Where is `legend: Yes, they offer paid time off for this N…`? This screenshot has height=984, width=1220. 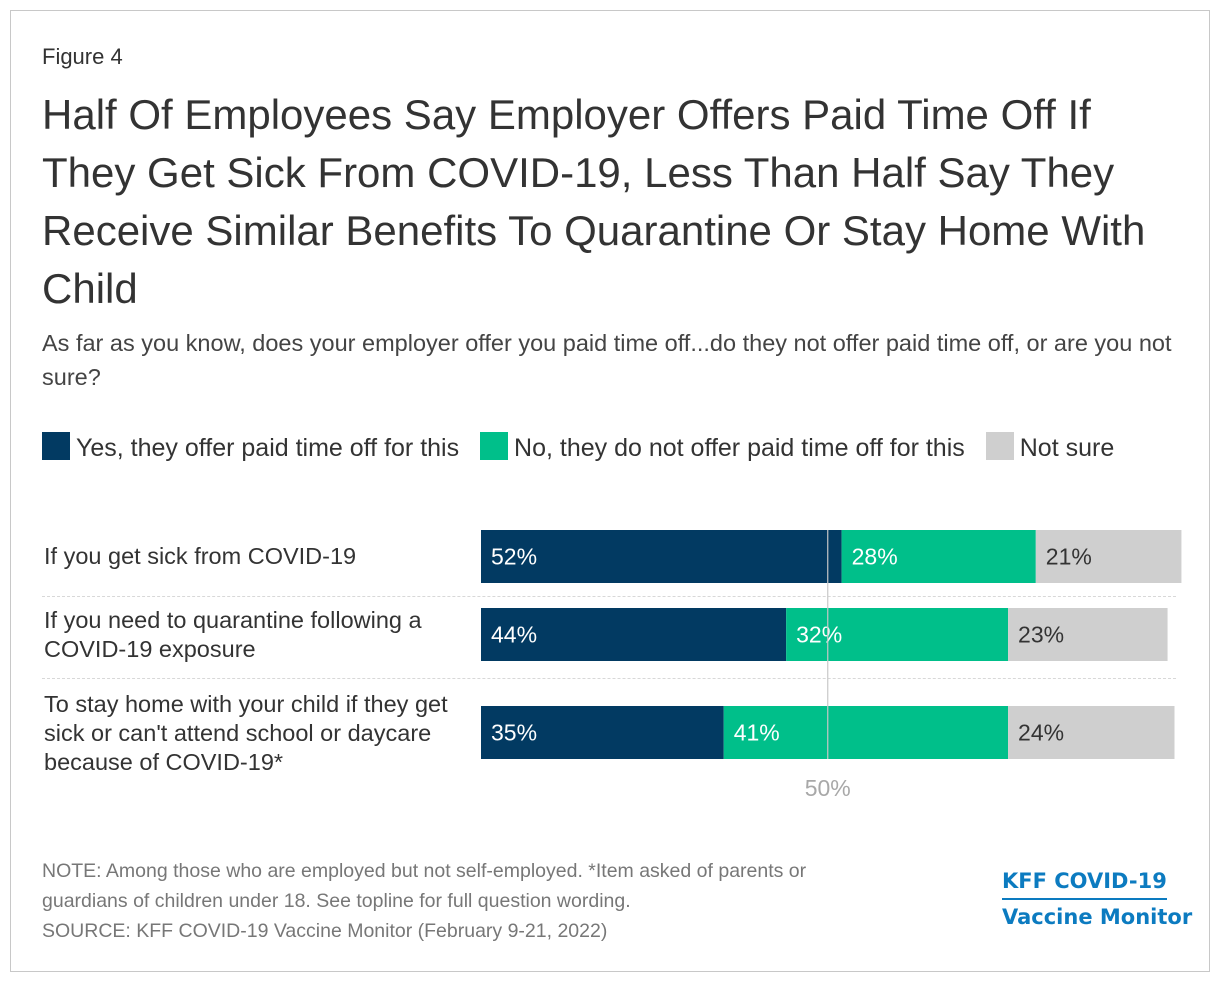
legend: Yes, they offer paid time off for this N… is located at coordinates (612, 448).